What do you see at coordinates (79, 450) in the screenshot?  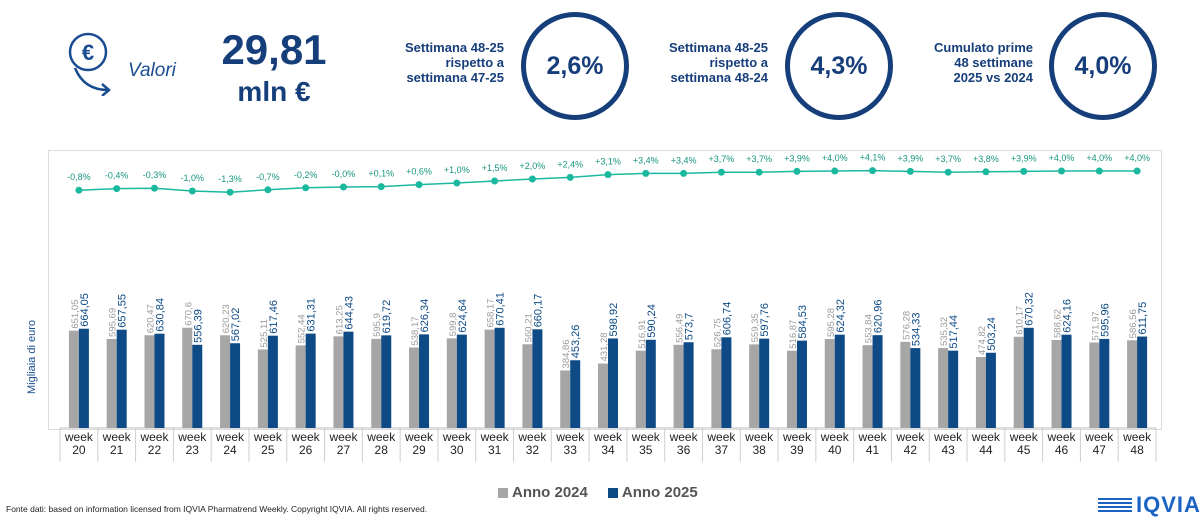 I see `x-tick-label: 20` at bounding box center [79, 450].